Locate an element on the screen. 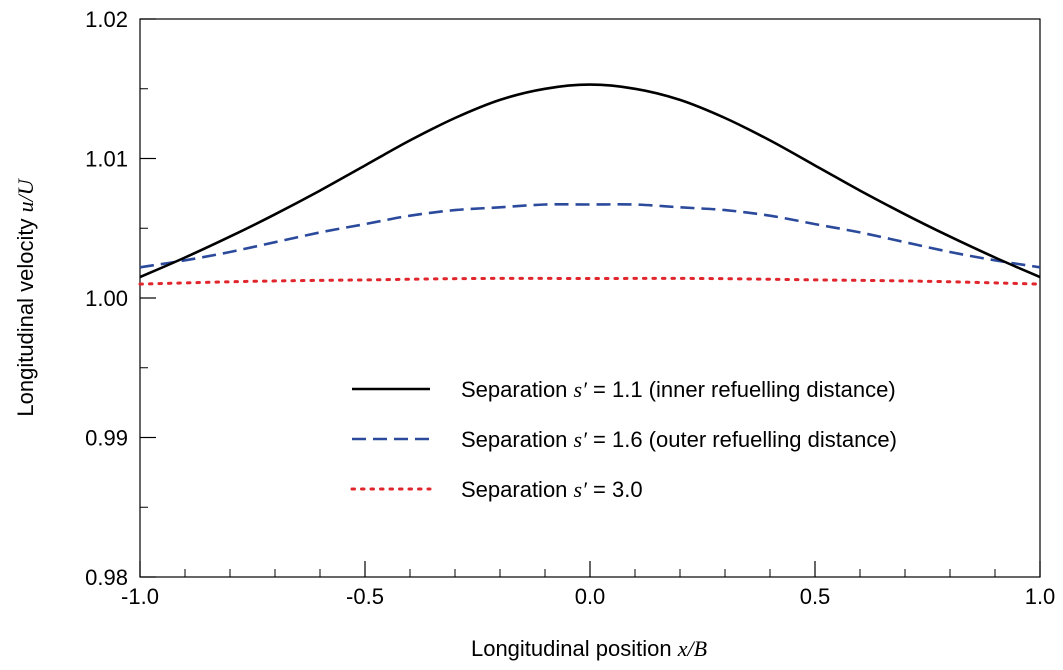  legend-label-3: Separation s′ = 3.0 is located at coordinates (552, 489).